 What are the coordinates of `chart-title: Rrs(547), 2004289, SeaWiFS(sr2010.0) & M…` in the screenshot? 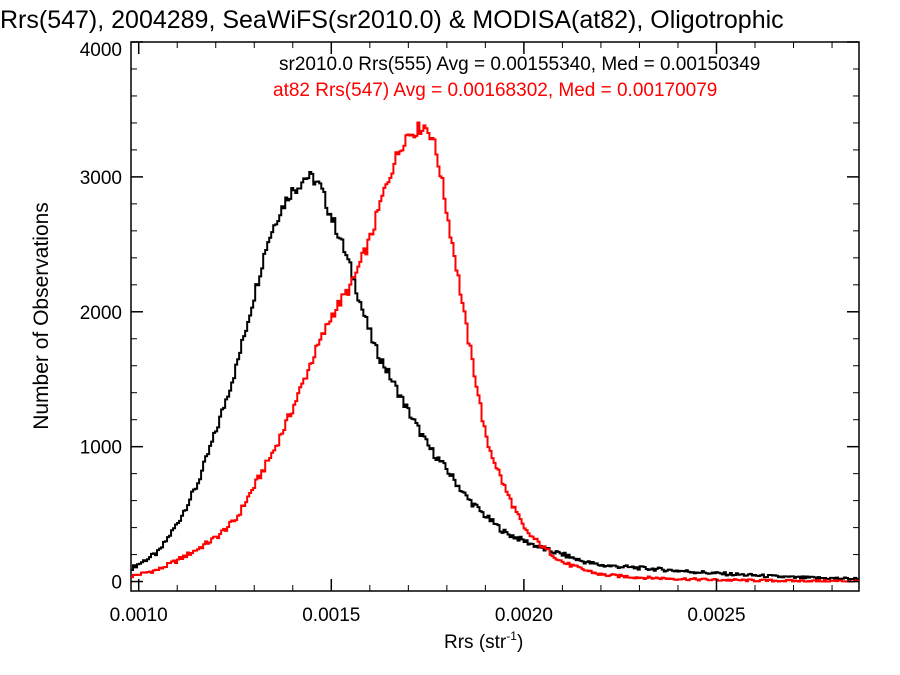 It's located at (392, 20).